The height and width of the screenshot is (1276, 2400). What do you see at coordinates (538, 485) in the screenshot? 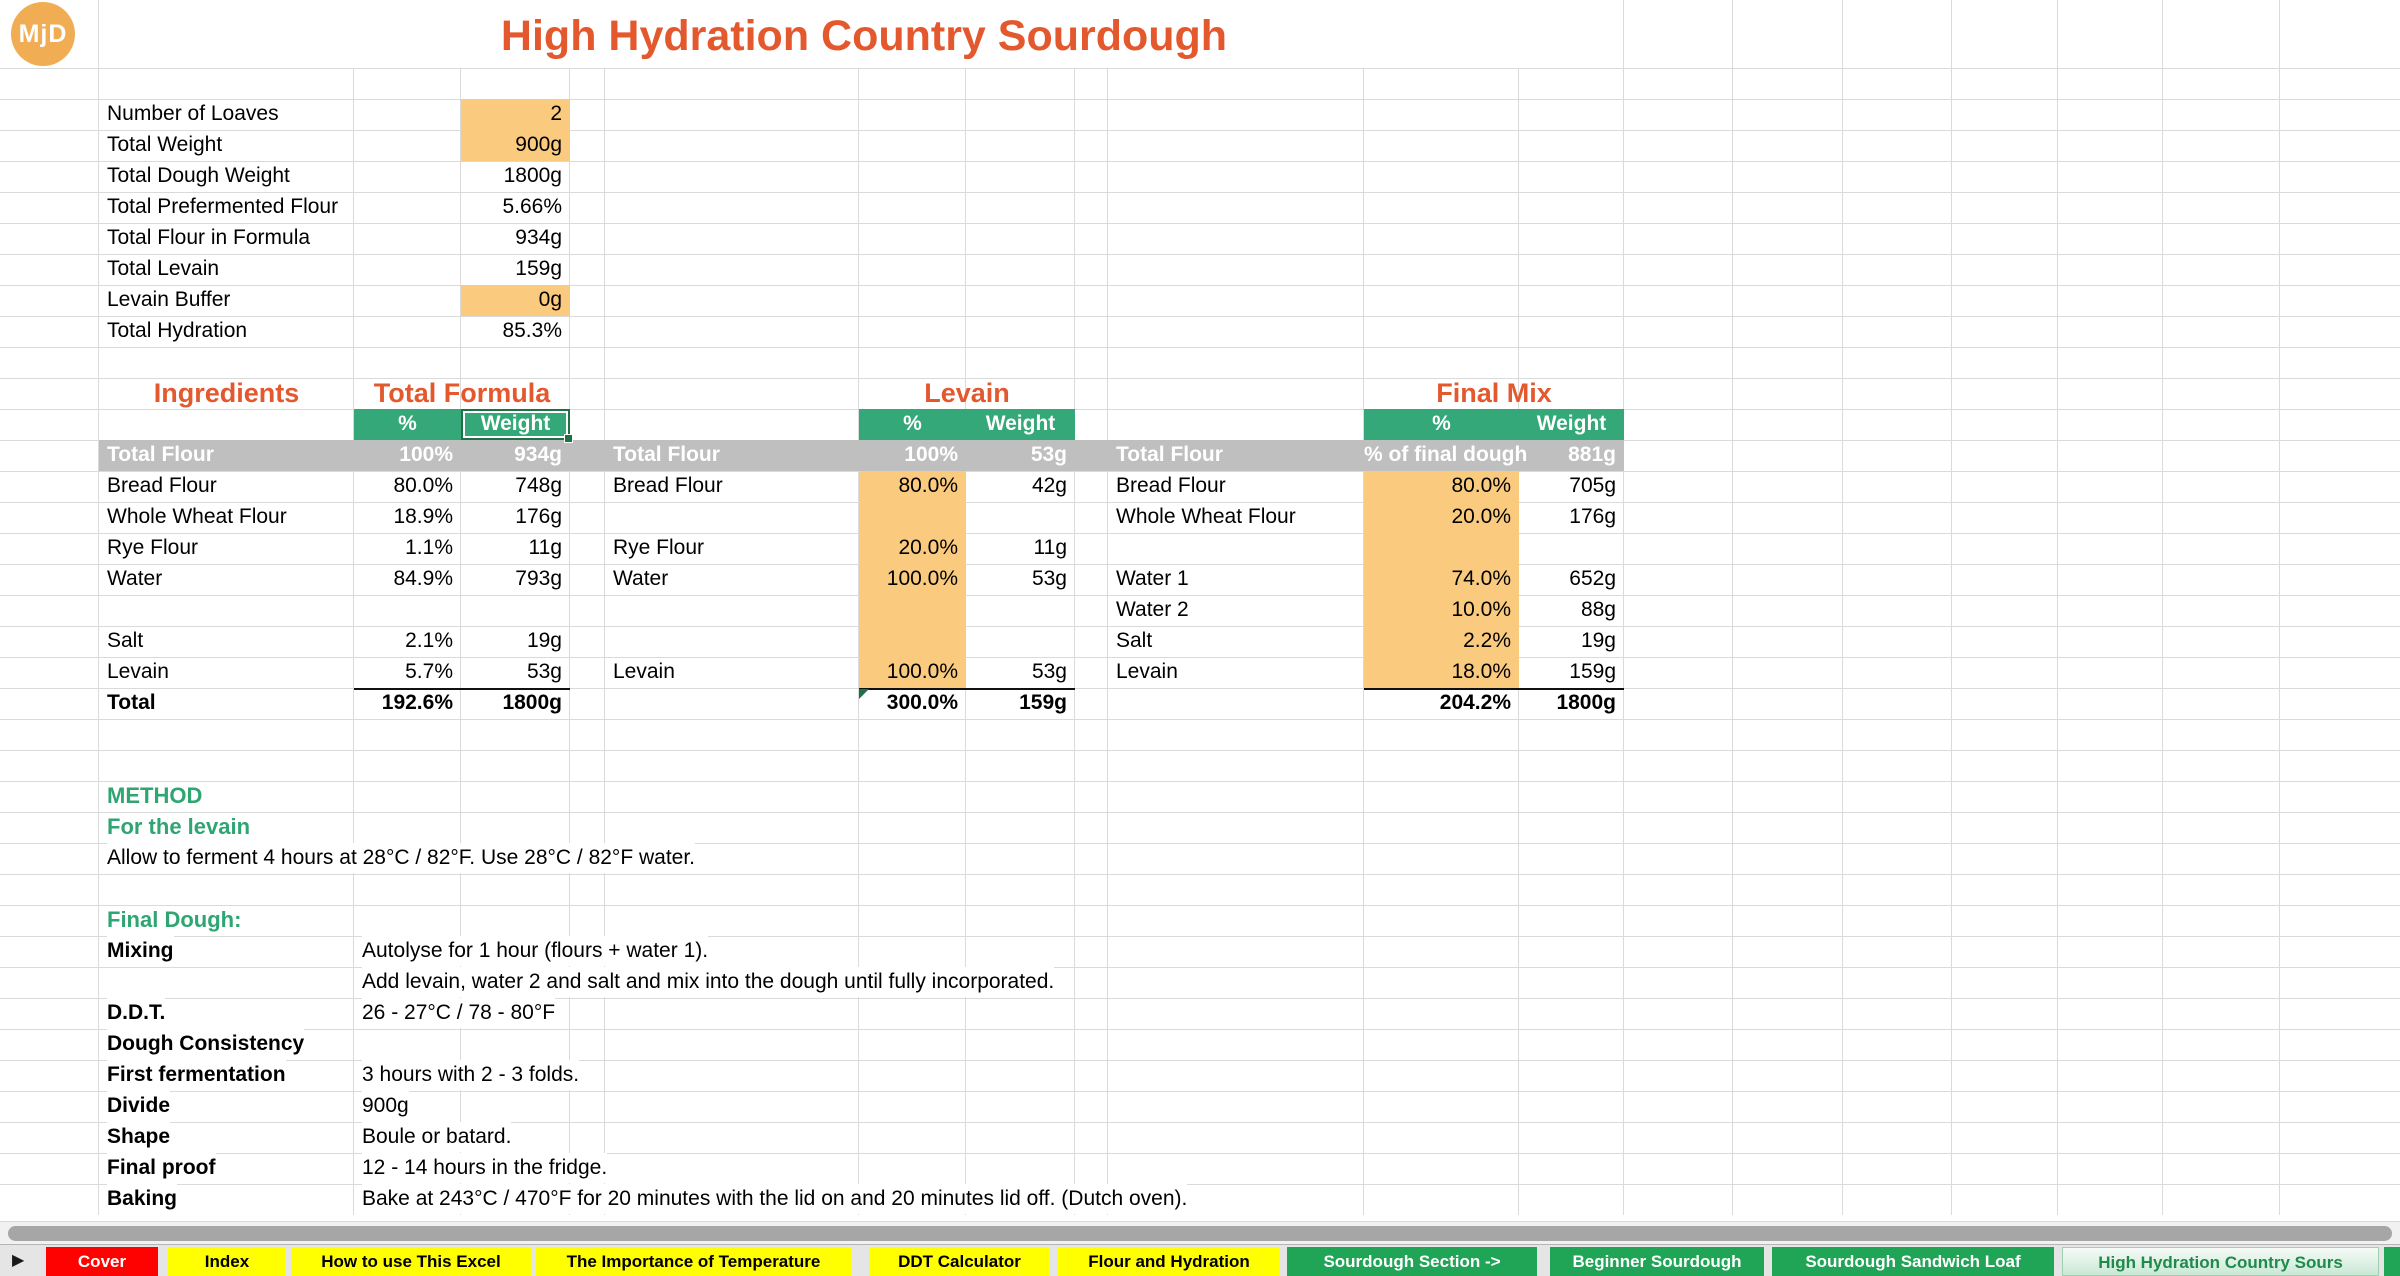
I see `ingredient-weight: 748g` at bounding box center [538, 485].